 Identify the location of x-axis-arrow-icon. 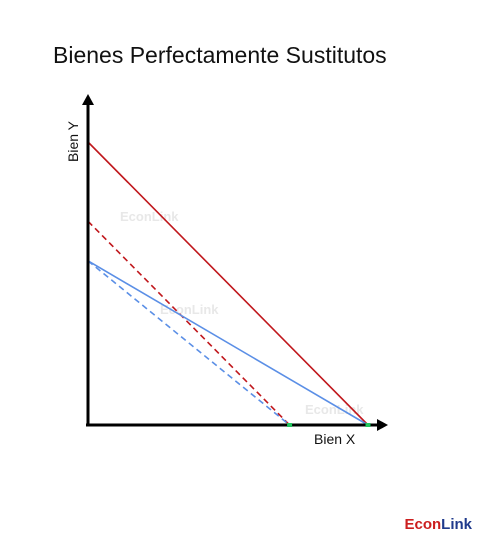
(382, 425).